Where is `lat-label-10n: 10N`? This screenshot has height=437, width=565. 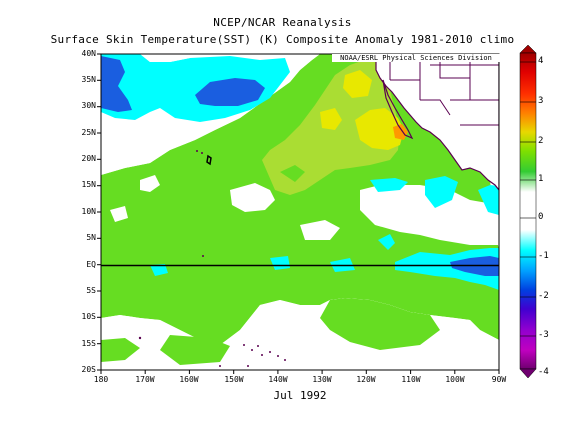 lat-label-10n: 10N is located at coordinates (88, 211).